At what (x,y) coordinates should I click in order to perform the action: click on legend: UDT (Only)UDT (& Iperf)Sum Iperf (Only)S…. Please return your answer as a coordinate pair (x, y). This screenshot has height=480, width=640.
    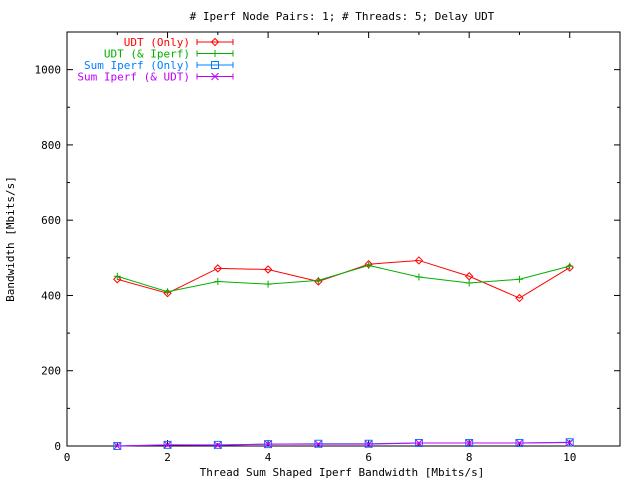
    Looking at the image, I should click on (155, 60).